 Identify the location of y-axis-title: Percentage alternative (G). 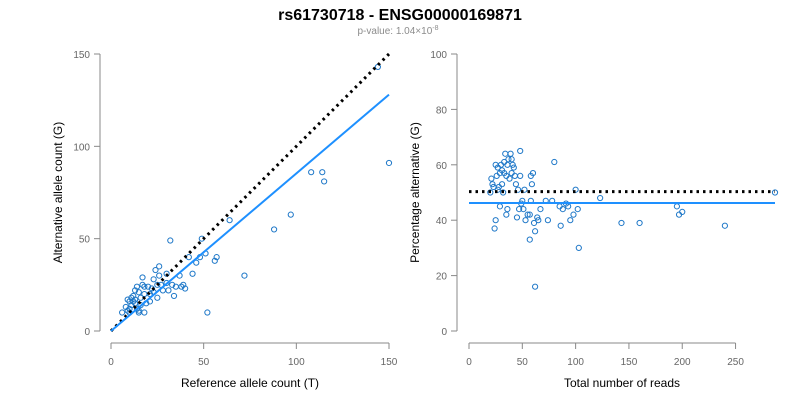
(415, 192).